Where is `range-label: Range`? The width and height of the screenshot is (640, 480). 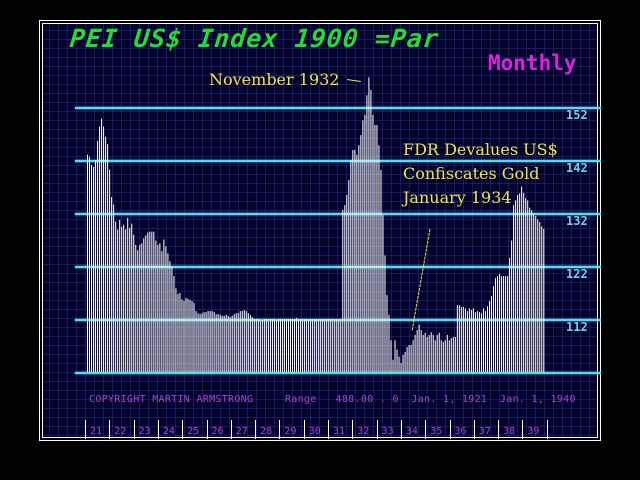
range-label: Range is located at coordinates (300, 399).